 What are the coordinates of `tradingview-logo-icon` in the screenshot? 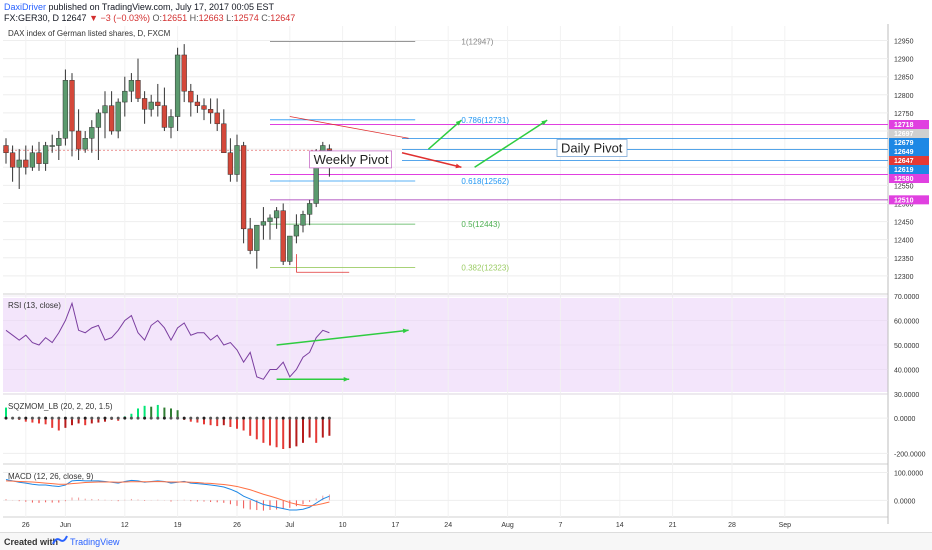 It's located at (60, 540).